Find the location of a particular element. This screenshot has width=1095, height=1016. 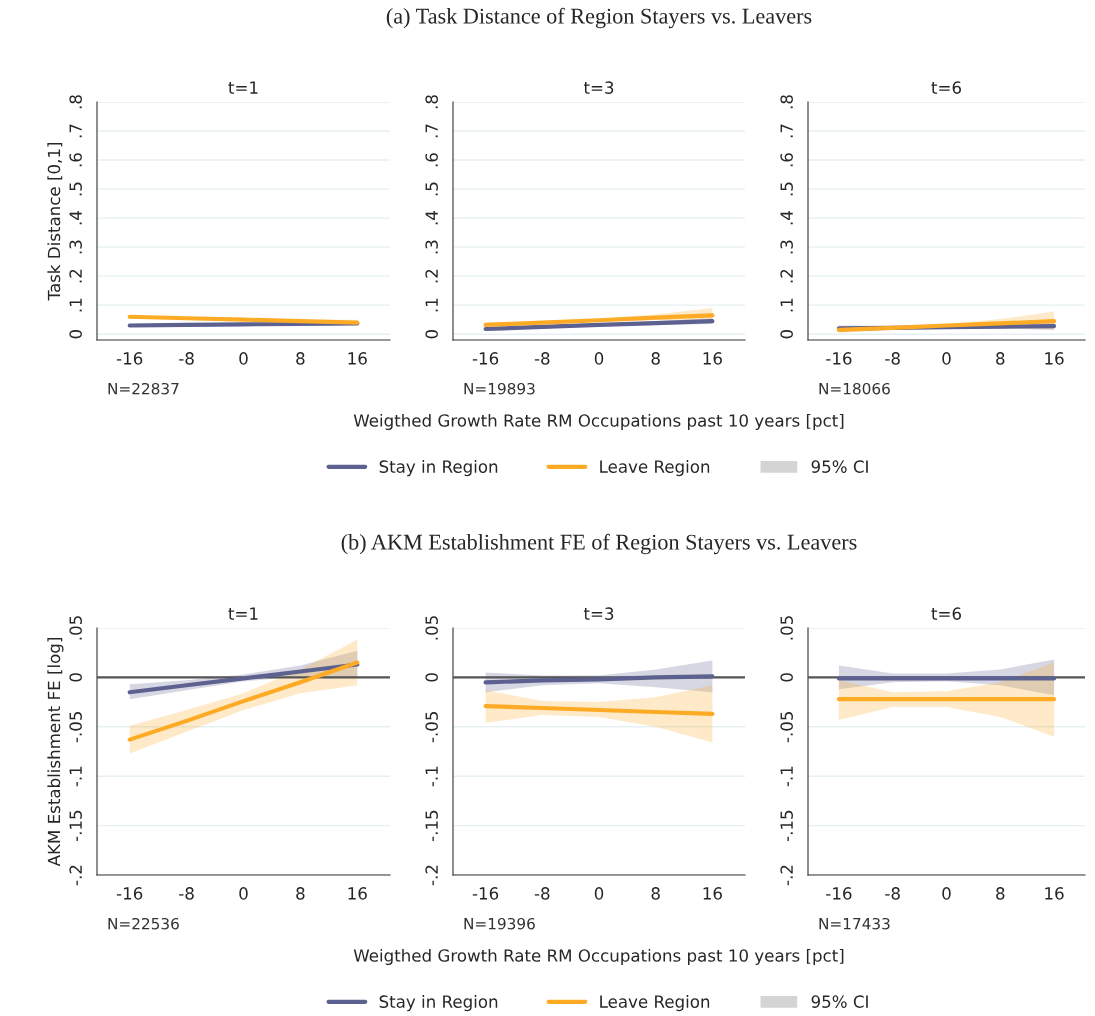

y-axis-title: Task Distance [0,1] is located at coordinates (55, 221).